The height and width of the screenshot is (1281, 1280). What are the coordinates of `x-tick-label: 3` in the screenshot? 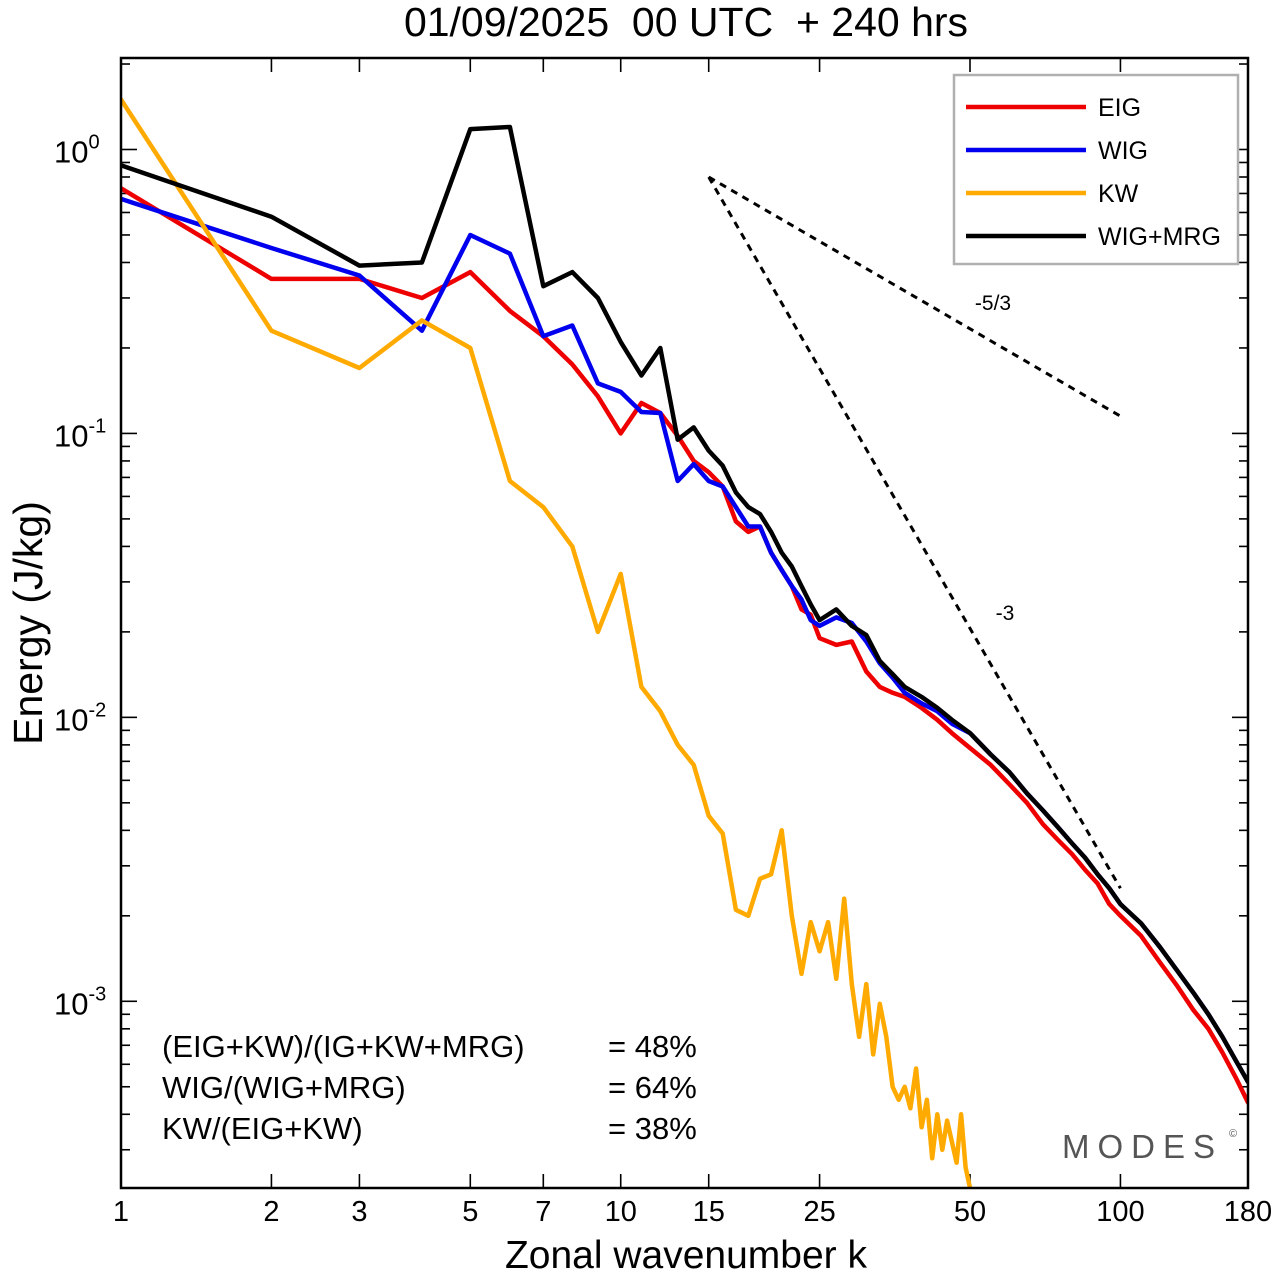 It's located at (359, 1212).